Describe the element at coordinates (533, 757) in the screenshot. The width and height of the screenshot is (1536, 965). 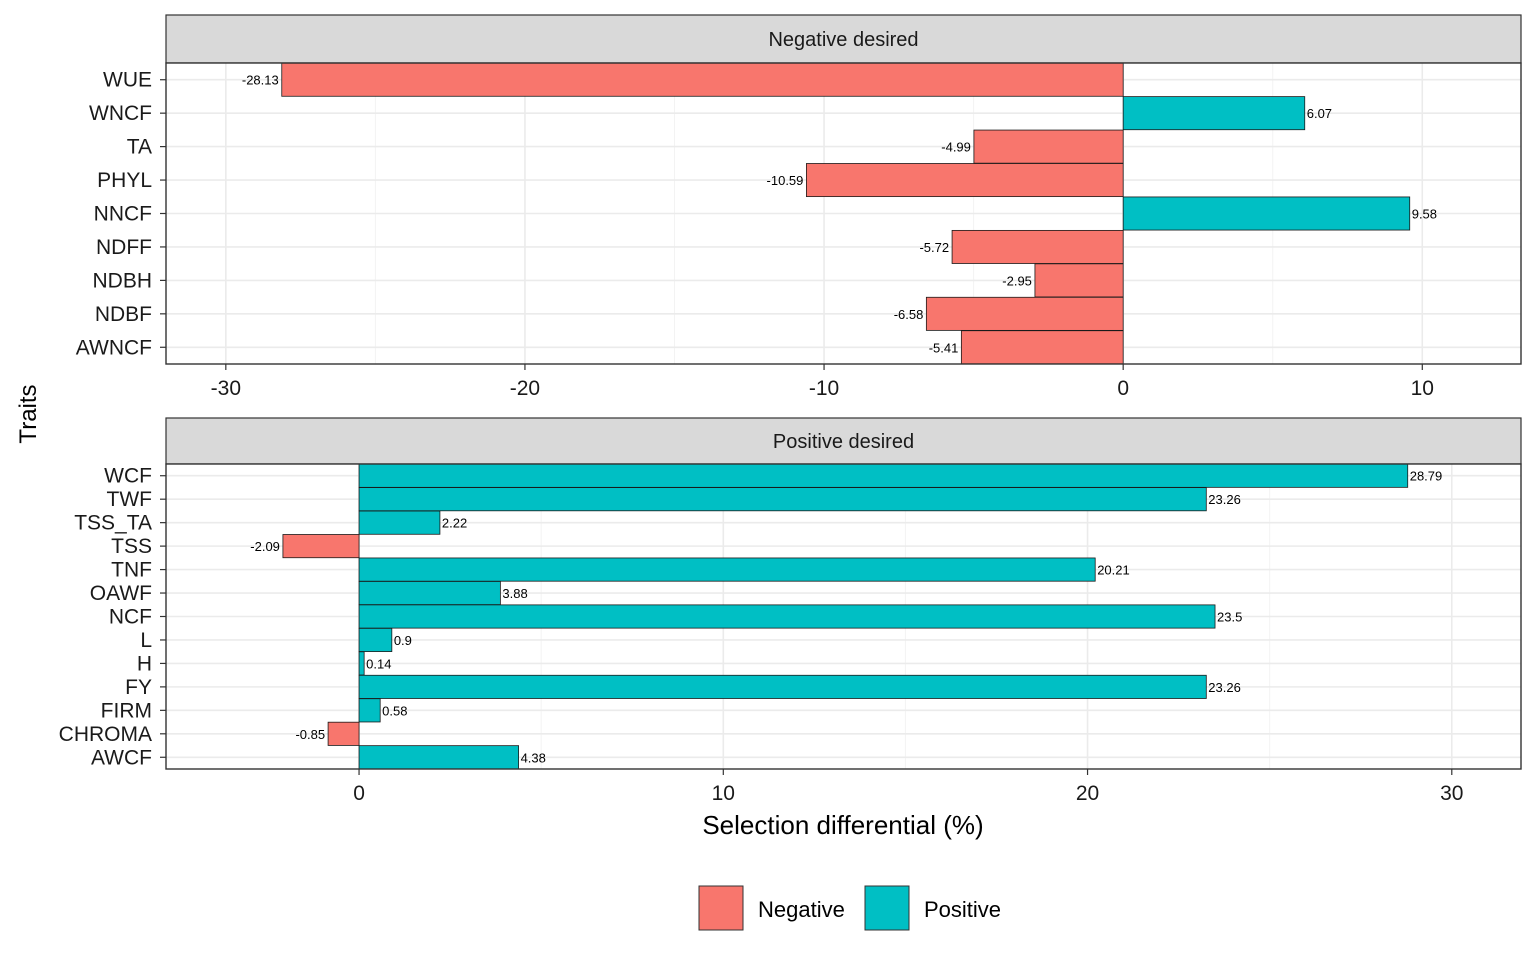
I see `data-label: 4.38` at that location.